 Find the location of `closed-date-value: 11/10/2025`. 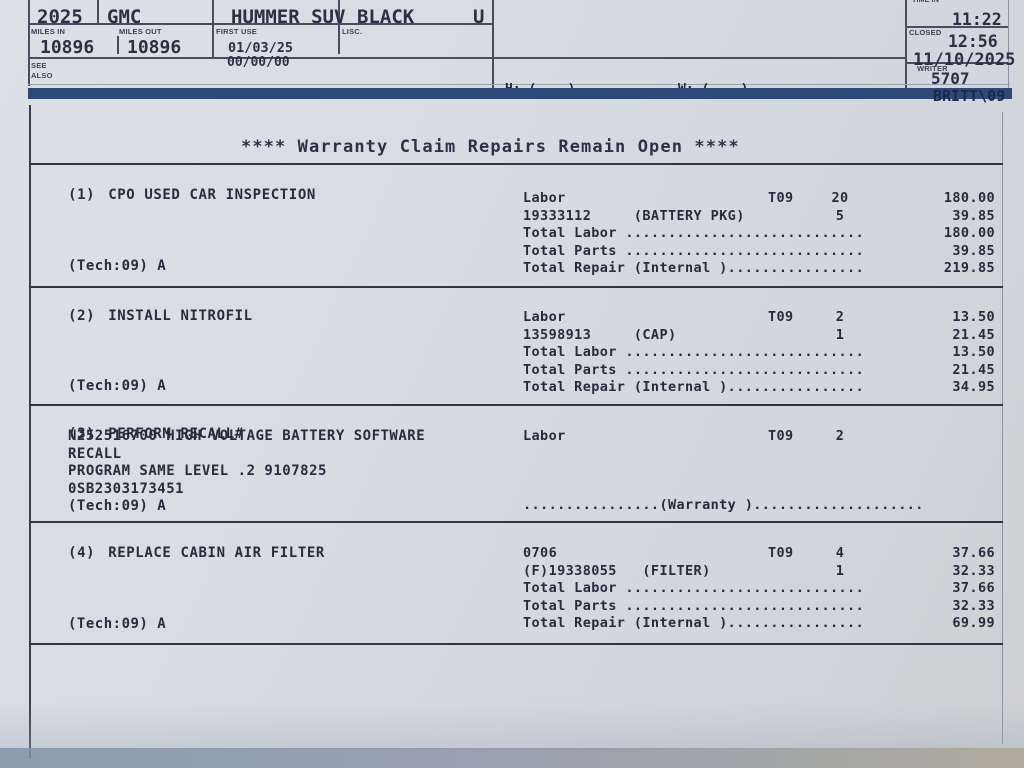

closed-date-value: 11/10/2025 is located at coordinates (964, 60).